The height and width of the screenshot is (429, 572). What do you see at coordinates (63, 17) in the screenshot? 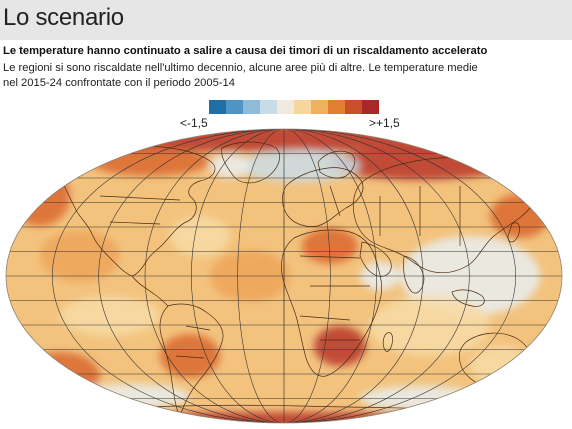
I see `page-title: Lo scenario` at bounding box center [63, 17].